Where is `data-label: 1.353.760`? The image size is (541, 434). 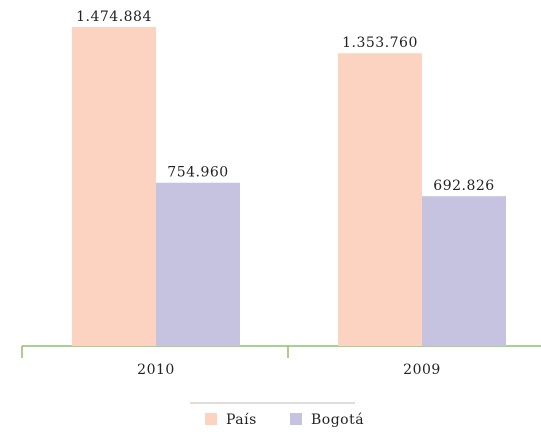
data-label: 1.353.760 is located at coordinates (380, 43).